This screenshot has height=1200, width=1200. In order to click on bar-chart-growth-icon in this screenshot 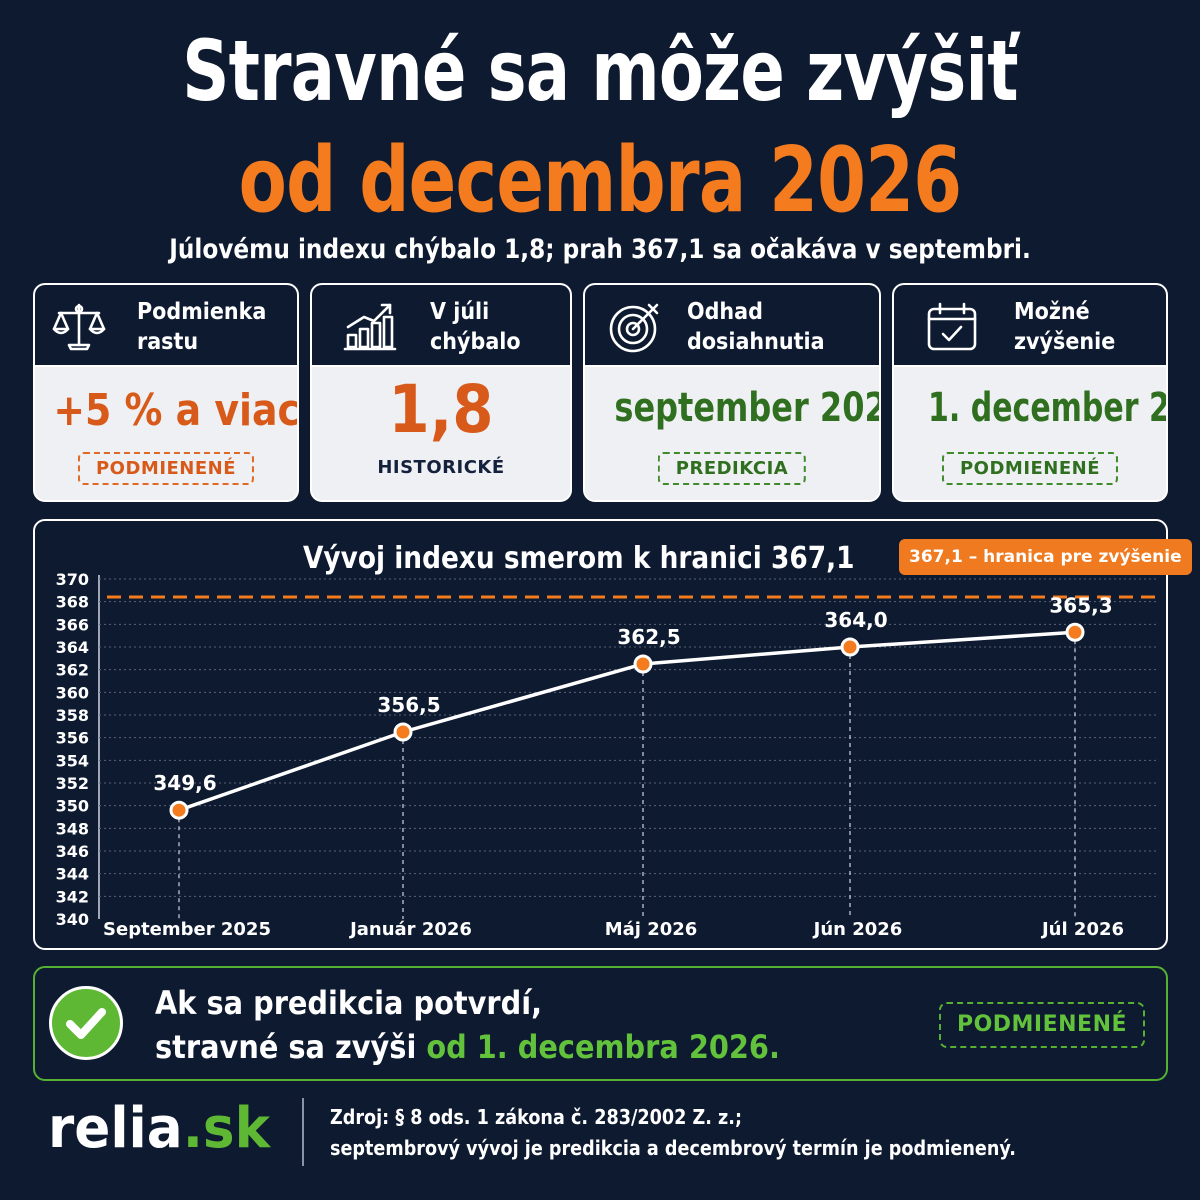, I will do `click(370, 327)`.